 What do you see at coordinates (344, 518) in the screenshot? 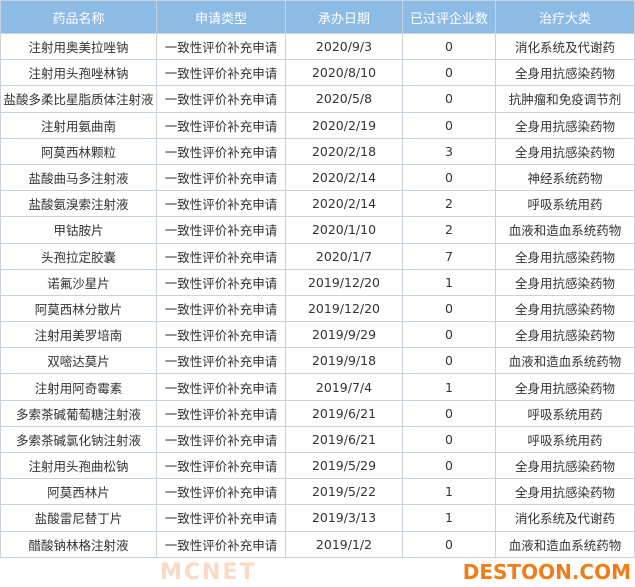
I see `cell-accept-date: 2019/3/13` at bounding box center [344, 518].